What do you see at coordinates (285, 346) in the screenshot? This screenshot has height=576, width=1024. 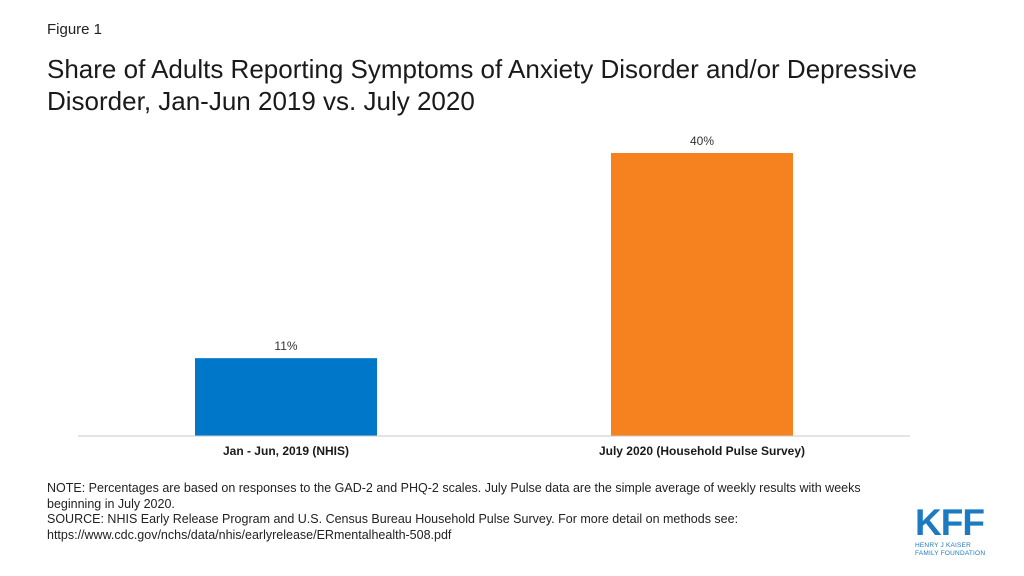 I see `data-label-1: 11%` at bounding box center [285, 346].